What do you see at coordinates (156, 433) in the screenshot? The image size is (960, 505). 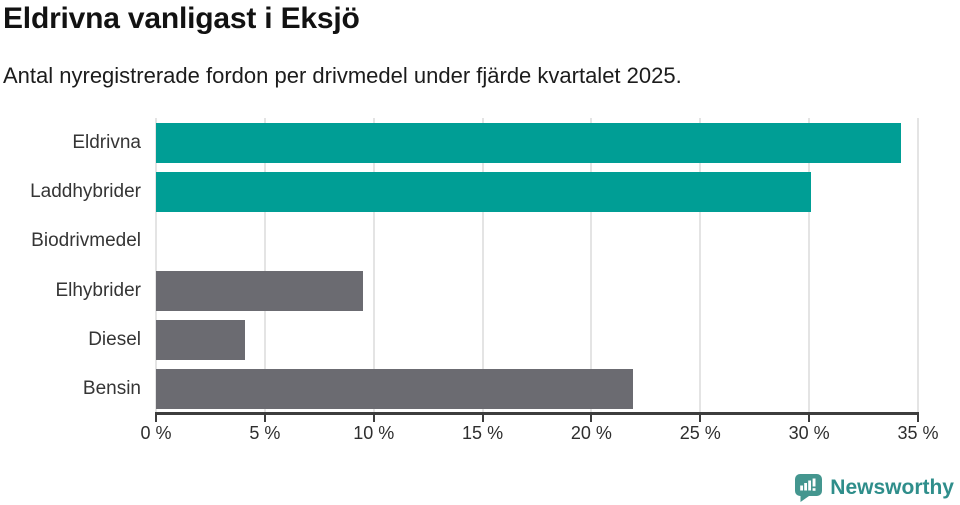 I see `x-tick-label-0: 0 %` at bounding box center [156, 433].